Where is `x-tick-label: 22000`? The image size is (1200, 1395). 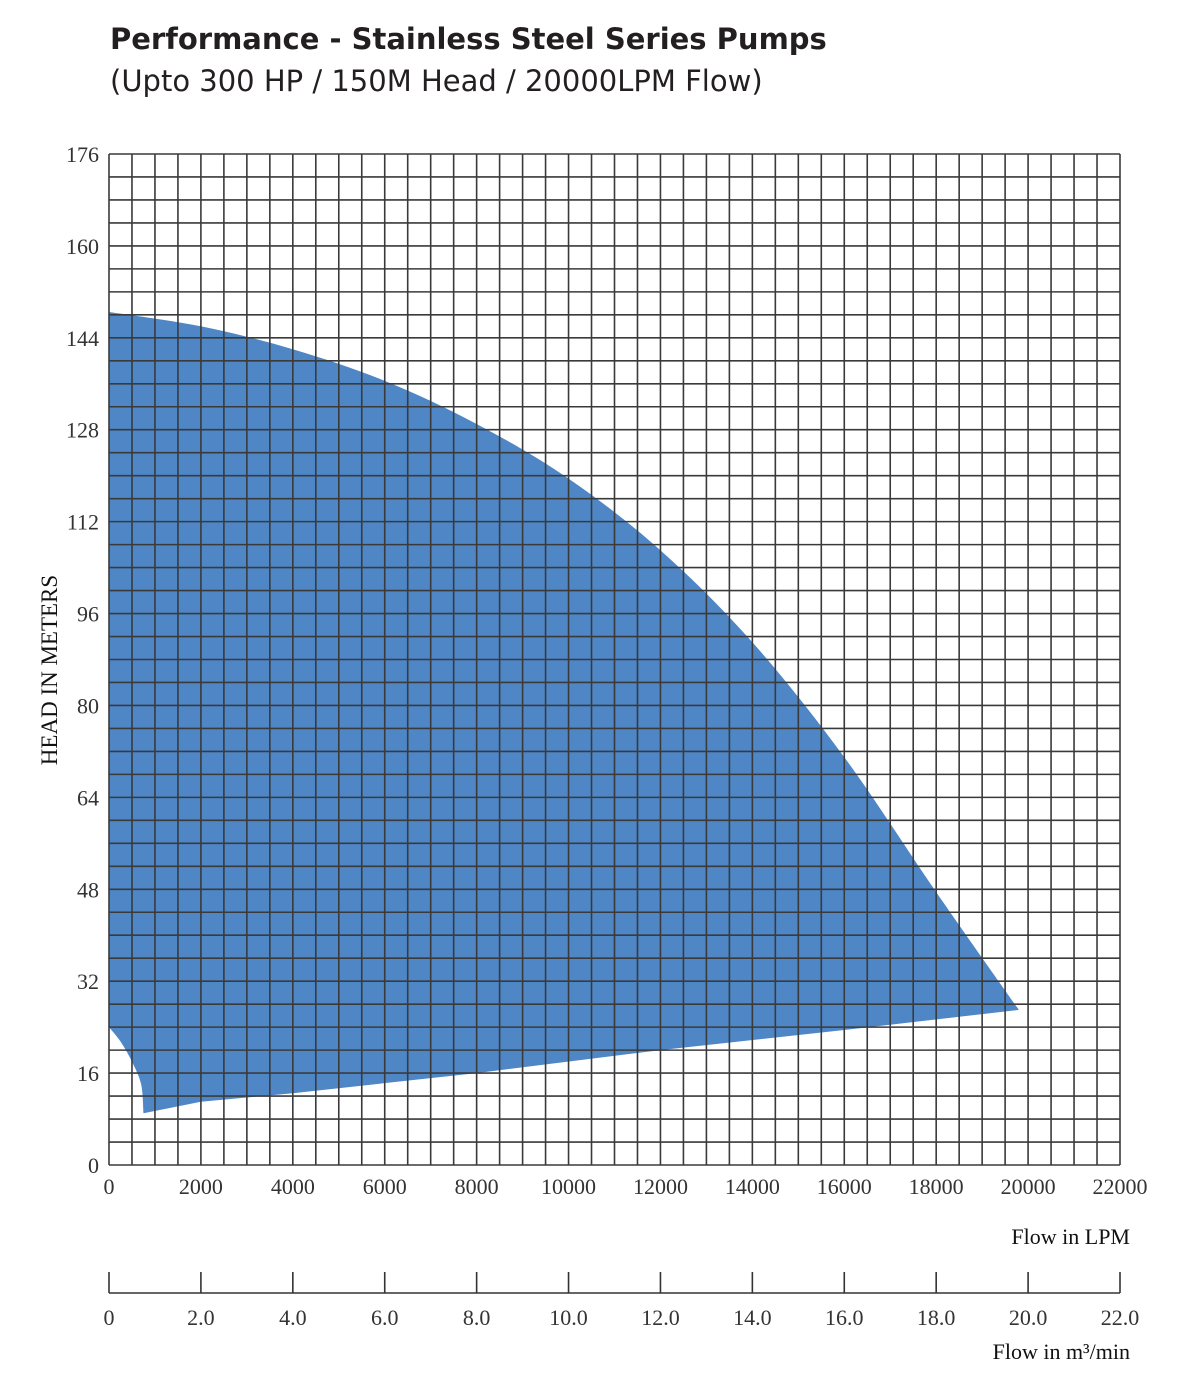
x-tick-label: 22000 is located at coordinates (1120, 1186).